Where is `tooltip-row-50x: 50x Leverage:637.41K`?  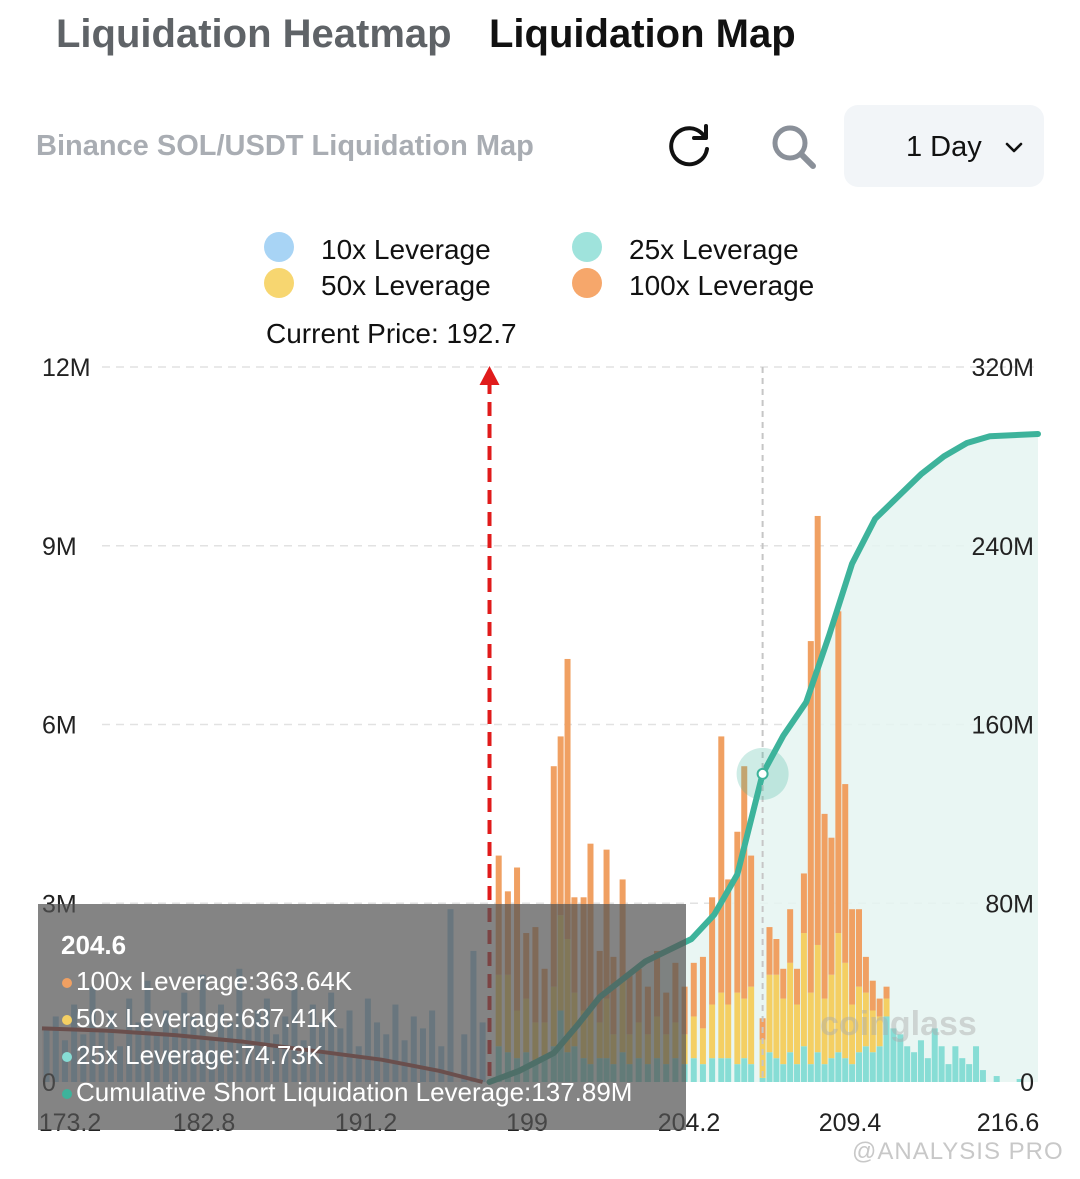 tooltip-row-50x: 50x Leverage:637.41K is located at coordinates (200, 1018).